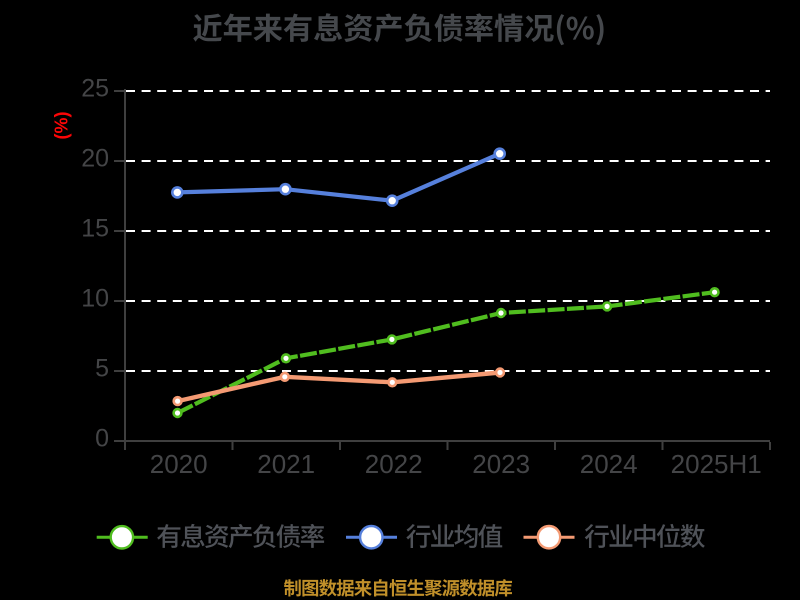  What do you see at coordinates (501, 464) in the screenshot?
I see `svg-text: 2023` at bounding box center [501, 464].